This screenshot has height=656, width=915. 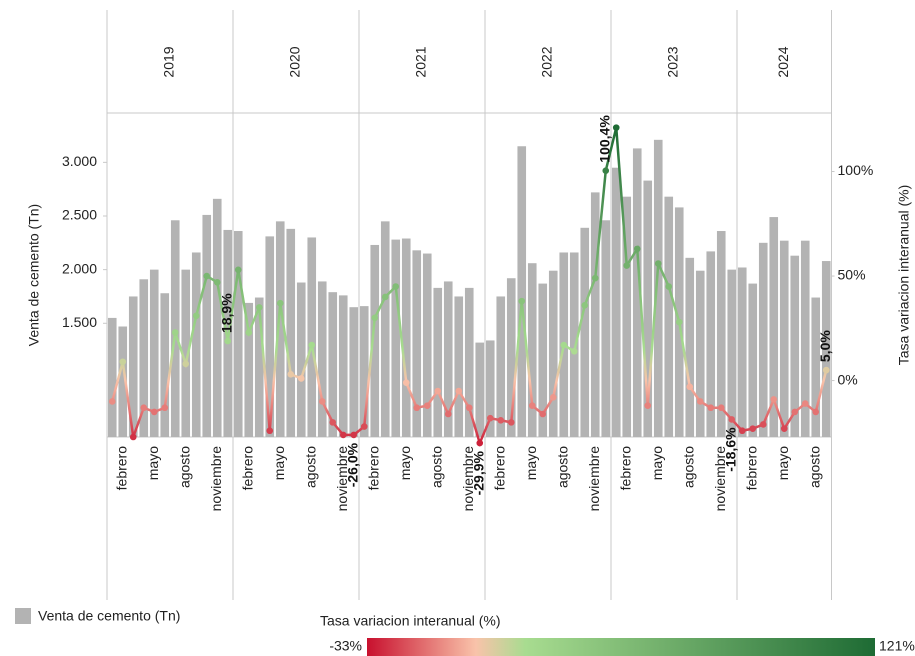 What do you see at coordinates (352, 464) in the screenshot?
I see `value-label: -26,0%` at bounding box center [352, 464].